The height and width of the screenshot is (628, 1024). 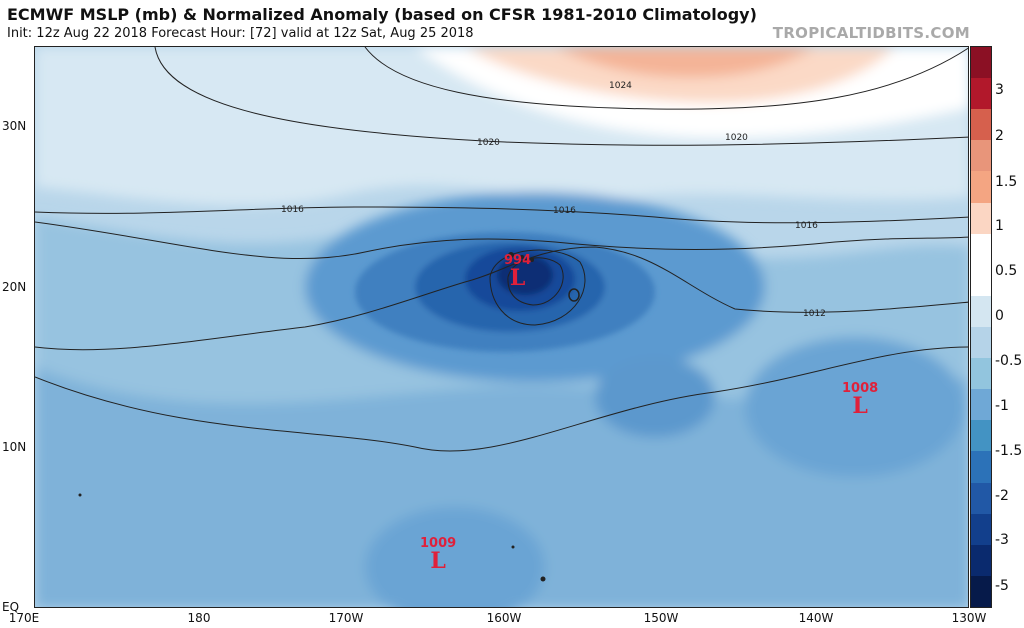 I want to click on colorbar-tick-label: 2, so click(x=999, y=136).